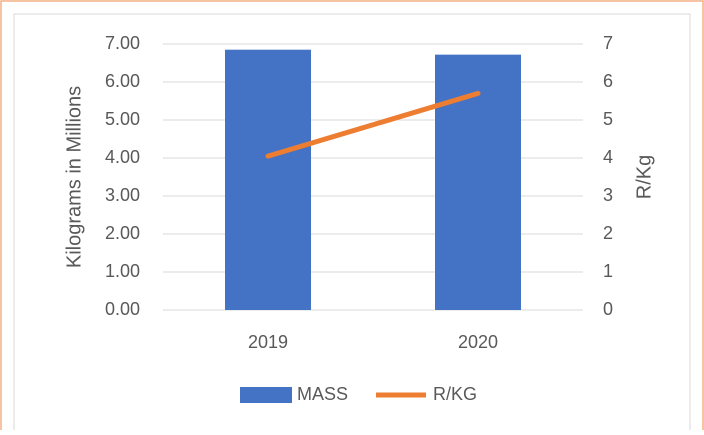 The width and height of the screenshot is (704, 435). What do you see at coordinates (122, 43) in the screenshot?
I see `y-tick-label: 7.00` at bounding box center [122, 43].